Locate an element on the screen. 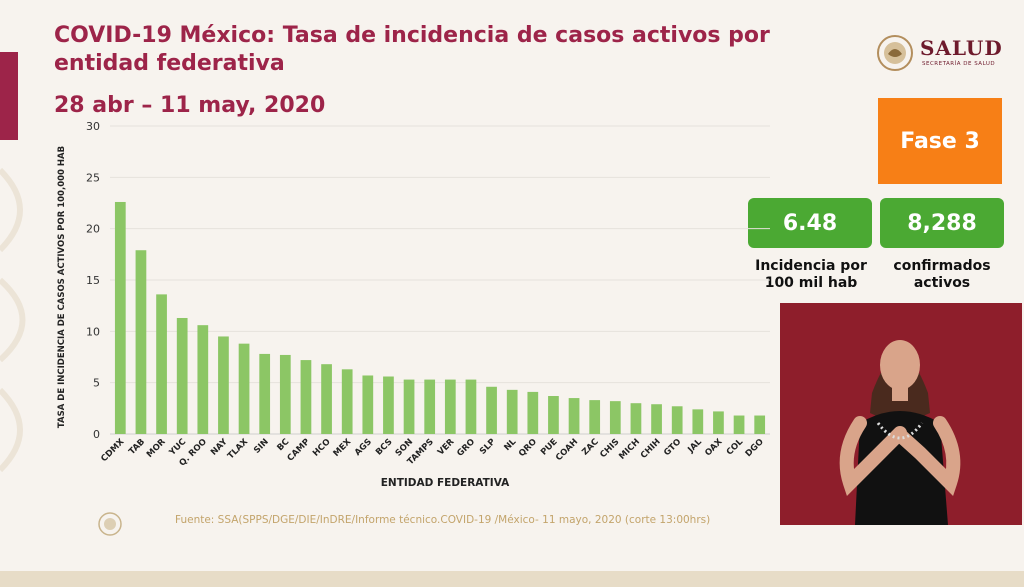 The width and height of the screenshot is (1024, 587). government-seal-icon is located at coordinates (110, 524).